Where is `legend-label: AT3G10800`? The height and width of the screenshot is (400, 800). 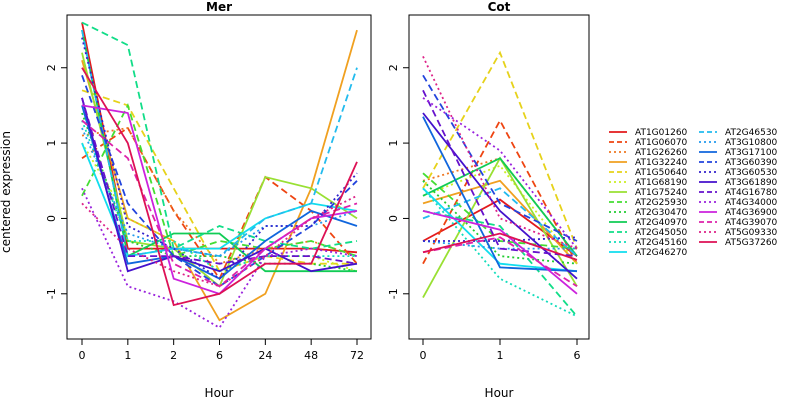
legend-label: AT3G10800 is located at coordinates (751, 143).